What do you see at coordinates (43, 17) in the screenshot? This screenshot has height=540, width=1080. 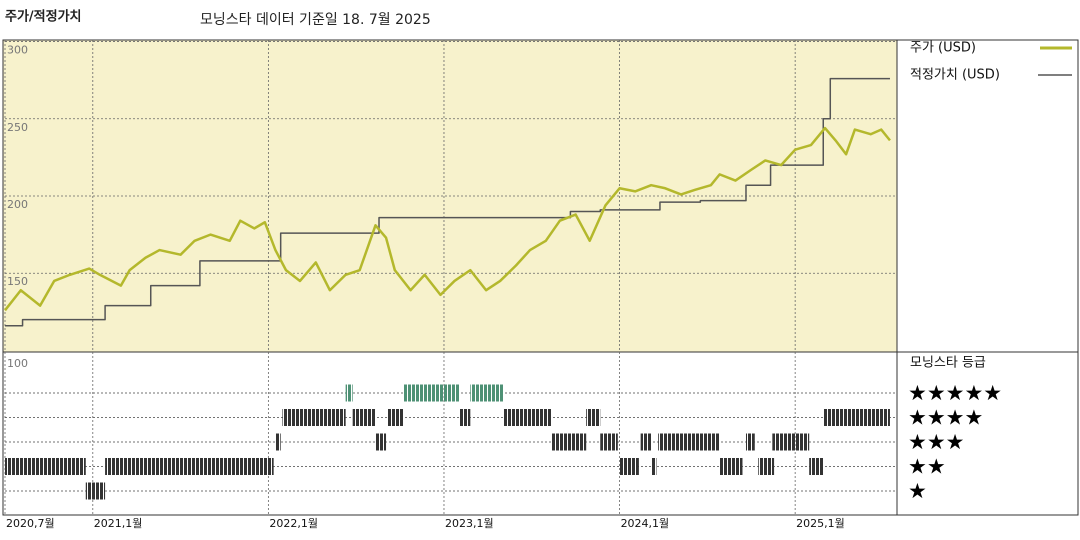 I see `chart-title: 주가/적정가치` at bounding box center [43, 17].